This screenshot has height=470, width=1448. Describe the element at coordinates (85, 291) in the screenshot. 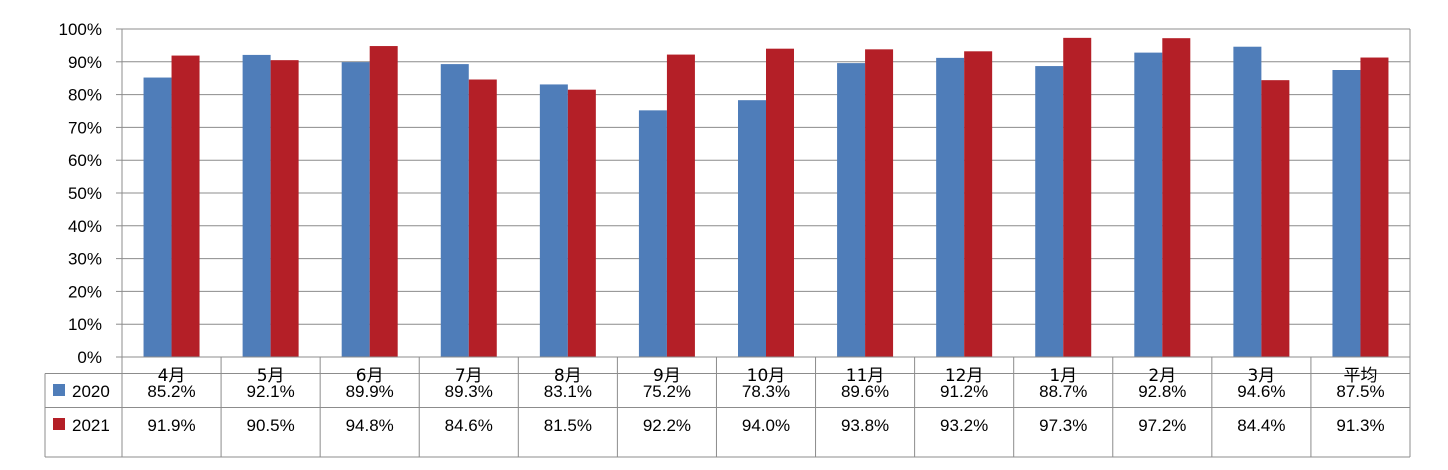

I see `y-tick-label: 20%` at that location.